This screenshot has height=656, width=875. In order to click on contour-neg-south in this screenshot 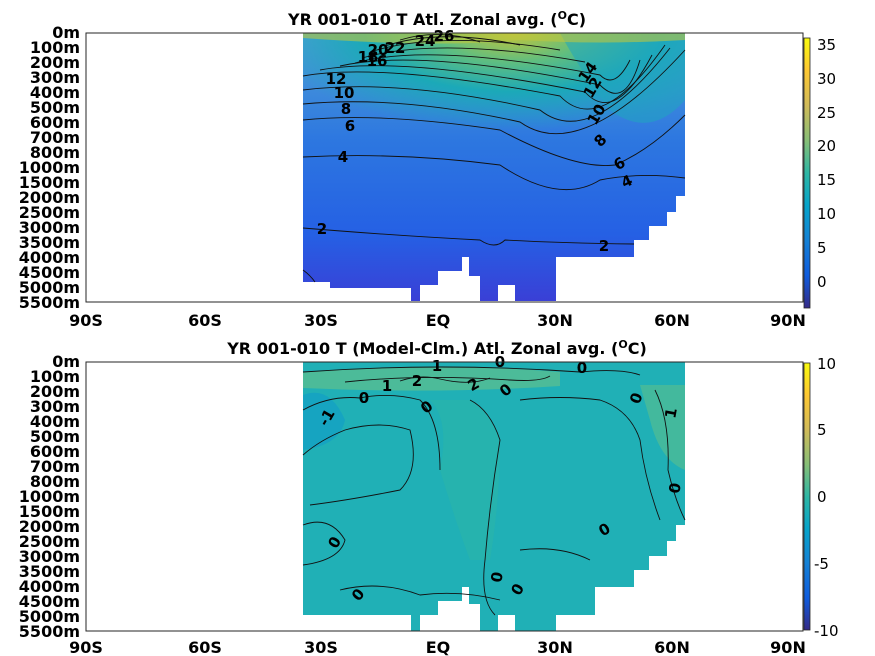, I will do `click(324, 543)`.